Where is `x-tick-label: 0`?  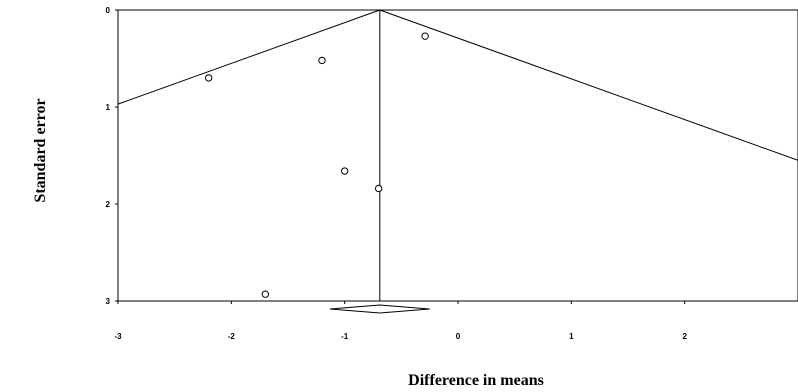
x-tick-label: 0 is located at coordinates (458, 336).